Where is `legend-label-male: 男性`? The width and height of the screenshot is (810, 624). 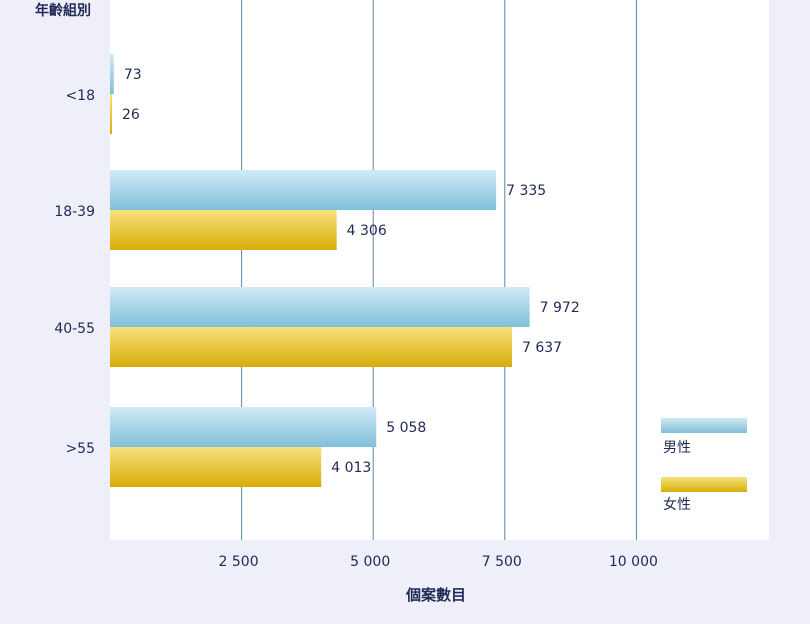 legend-label-male: 男性 is located at coordinates (677, 448).